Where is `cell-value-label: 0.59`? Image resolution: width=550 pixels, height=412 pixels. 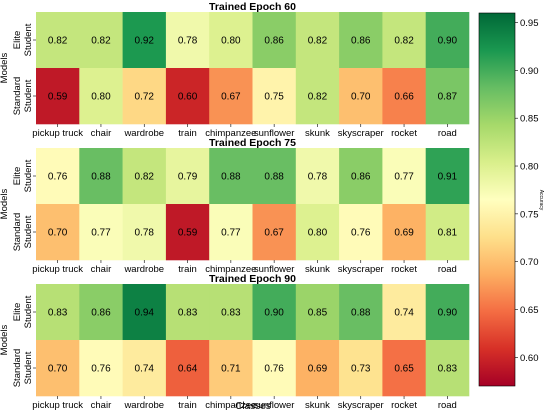 cell-value-label: 0.59 is located at coordinates (188, 233).